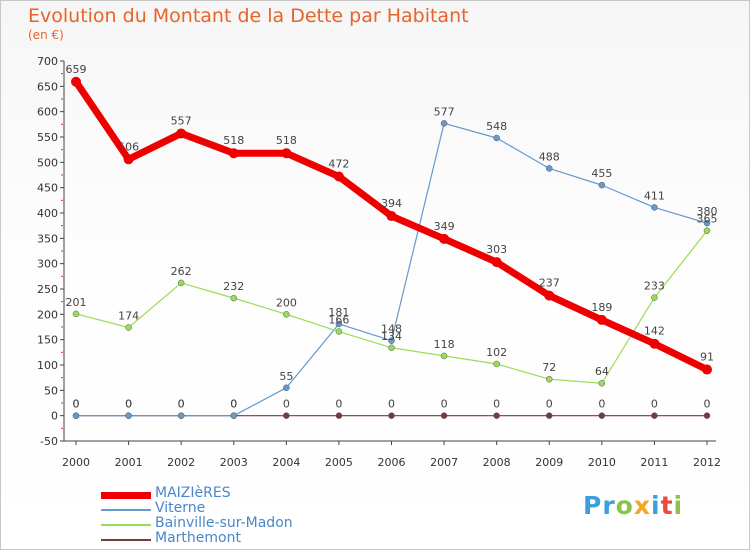  I want to click on data-label: 72, so click(549, 367).